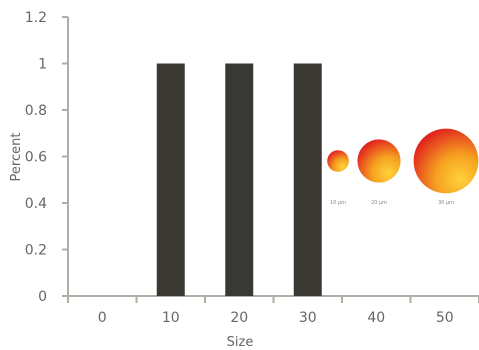 The width and height of the screenshot is (479, 350). I want to click on x-tick-label: 40, so click(376, 318).